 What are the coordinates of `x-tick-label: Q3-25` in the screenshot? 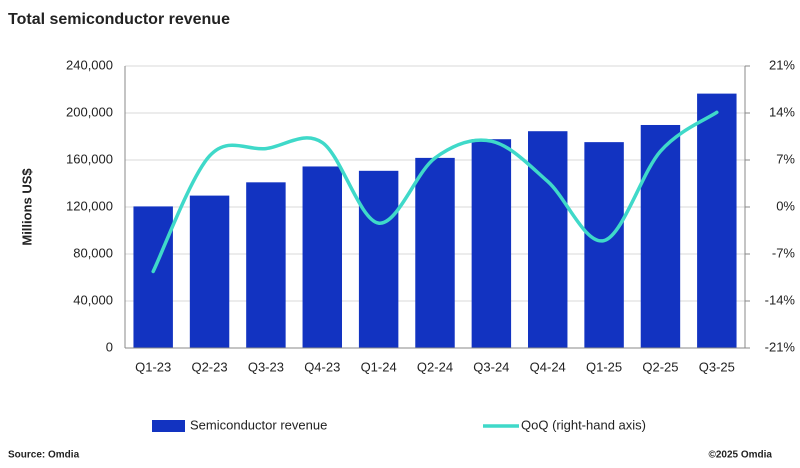 It's located at (717, 366).